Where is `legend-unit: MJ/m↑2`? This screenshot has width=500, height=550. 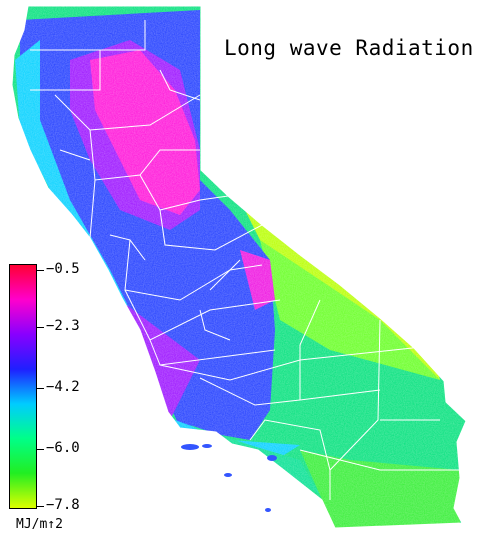
legend-unit: MJ/m↑2 is located at coordinates (39, 524).